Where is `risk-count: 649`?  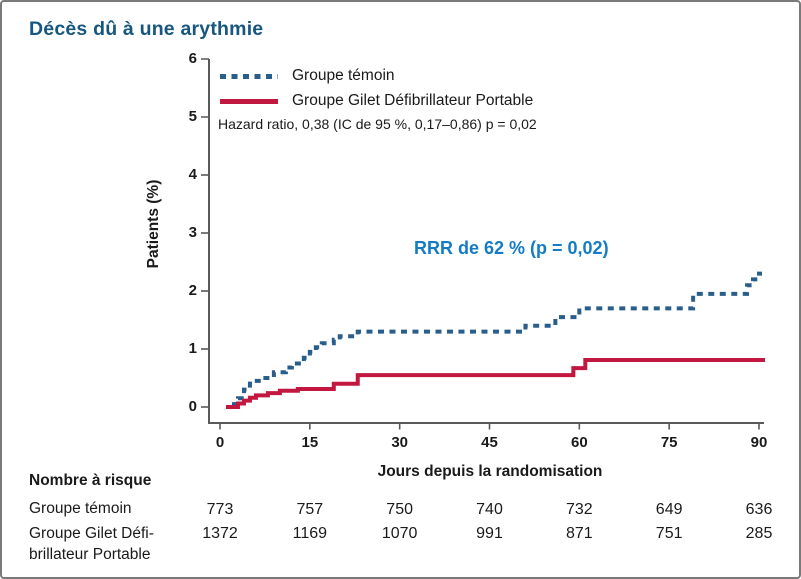 risk-count: 649 is located at coordinates (669, 509).